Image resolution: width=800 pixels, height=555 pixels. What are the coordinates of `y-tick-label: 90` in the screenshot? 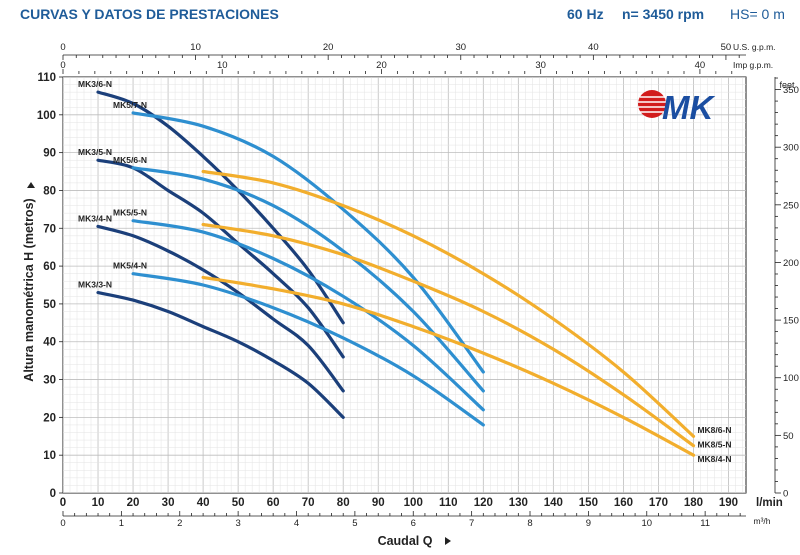 It's located at (49, 154).